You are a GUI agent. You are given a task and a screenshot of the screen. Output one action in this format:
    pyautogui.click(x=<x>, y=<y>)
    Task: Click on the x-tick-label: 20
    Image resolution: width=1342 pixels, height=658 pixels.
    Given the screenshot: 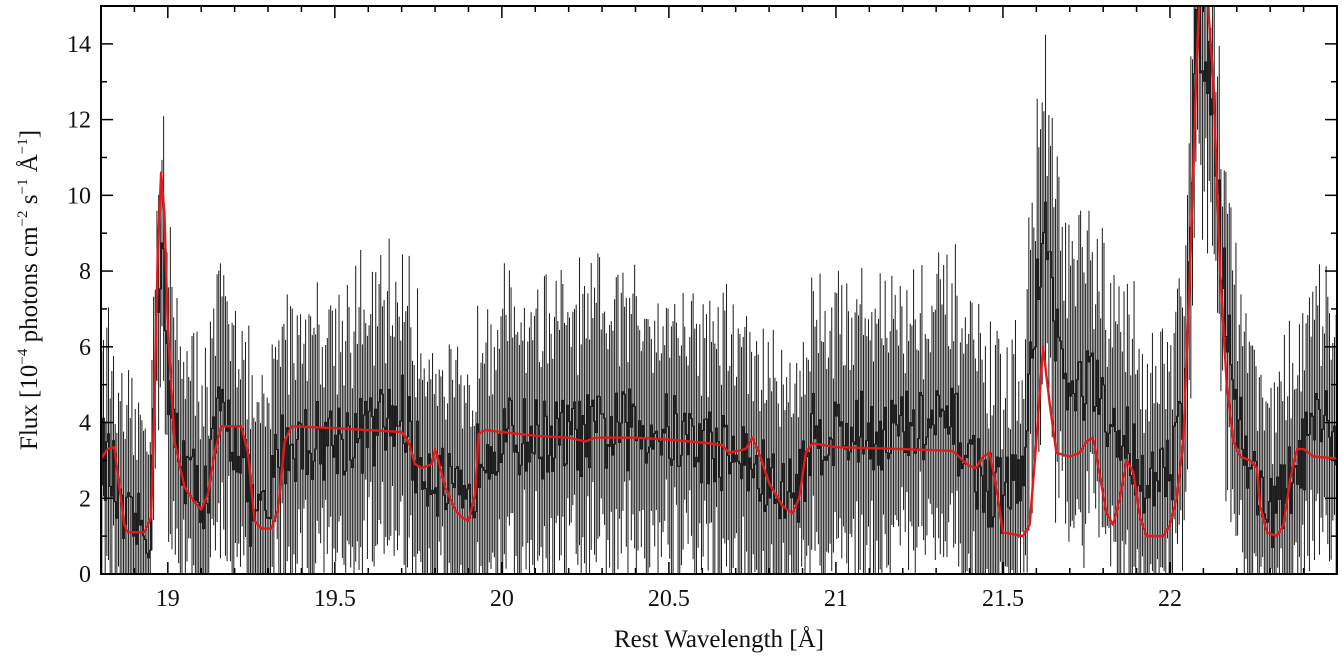 What is the action you would take?
    pyautogui.click(x=502, y=599)
    